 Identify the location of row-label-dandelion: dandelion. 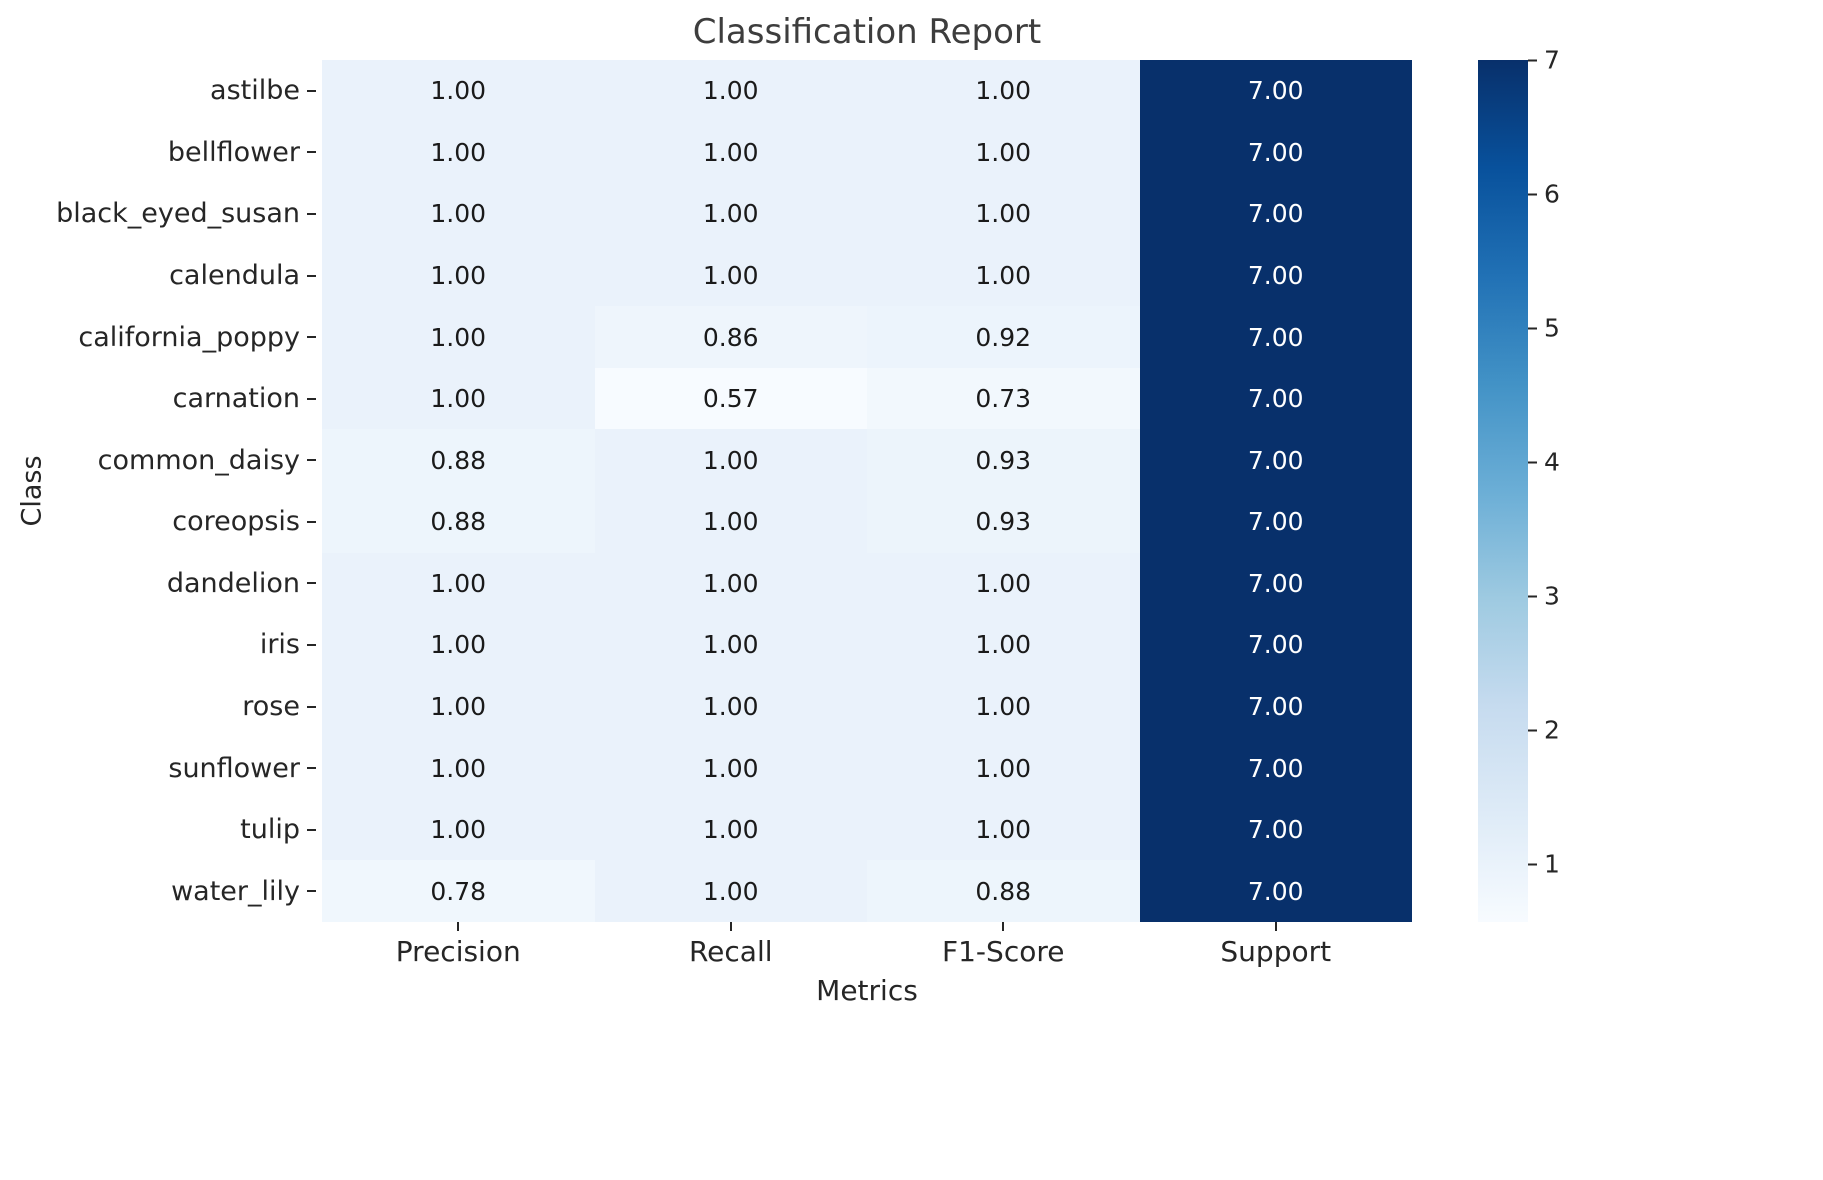
(158, 584).